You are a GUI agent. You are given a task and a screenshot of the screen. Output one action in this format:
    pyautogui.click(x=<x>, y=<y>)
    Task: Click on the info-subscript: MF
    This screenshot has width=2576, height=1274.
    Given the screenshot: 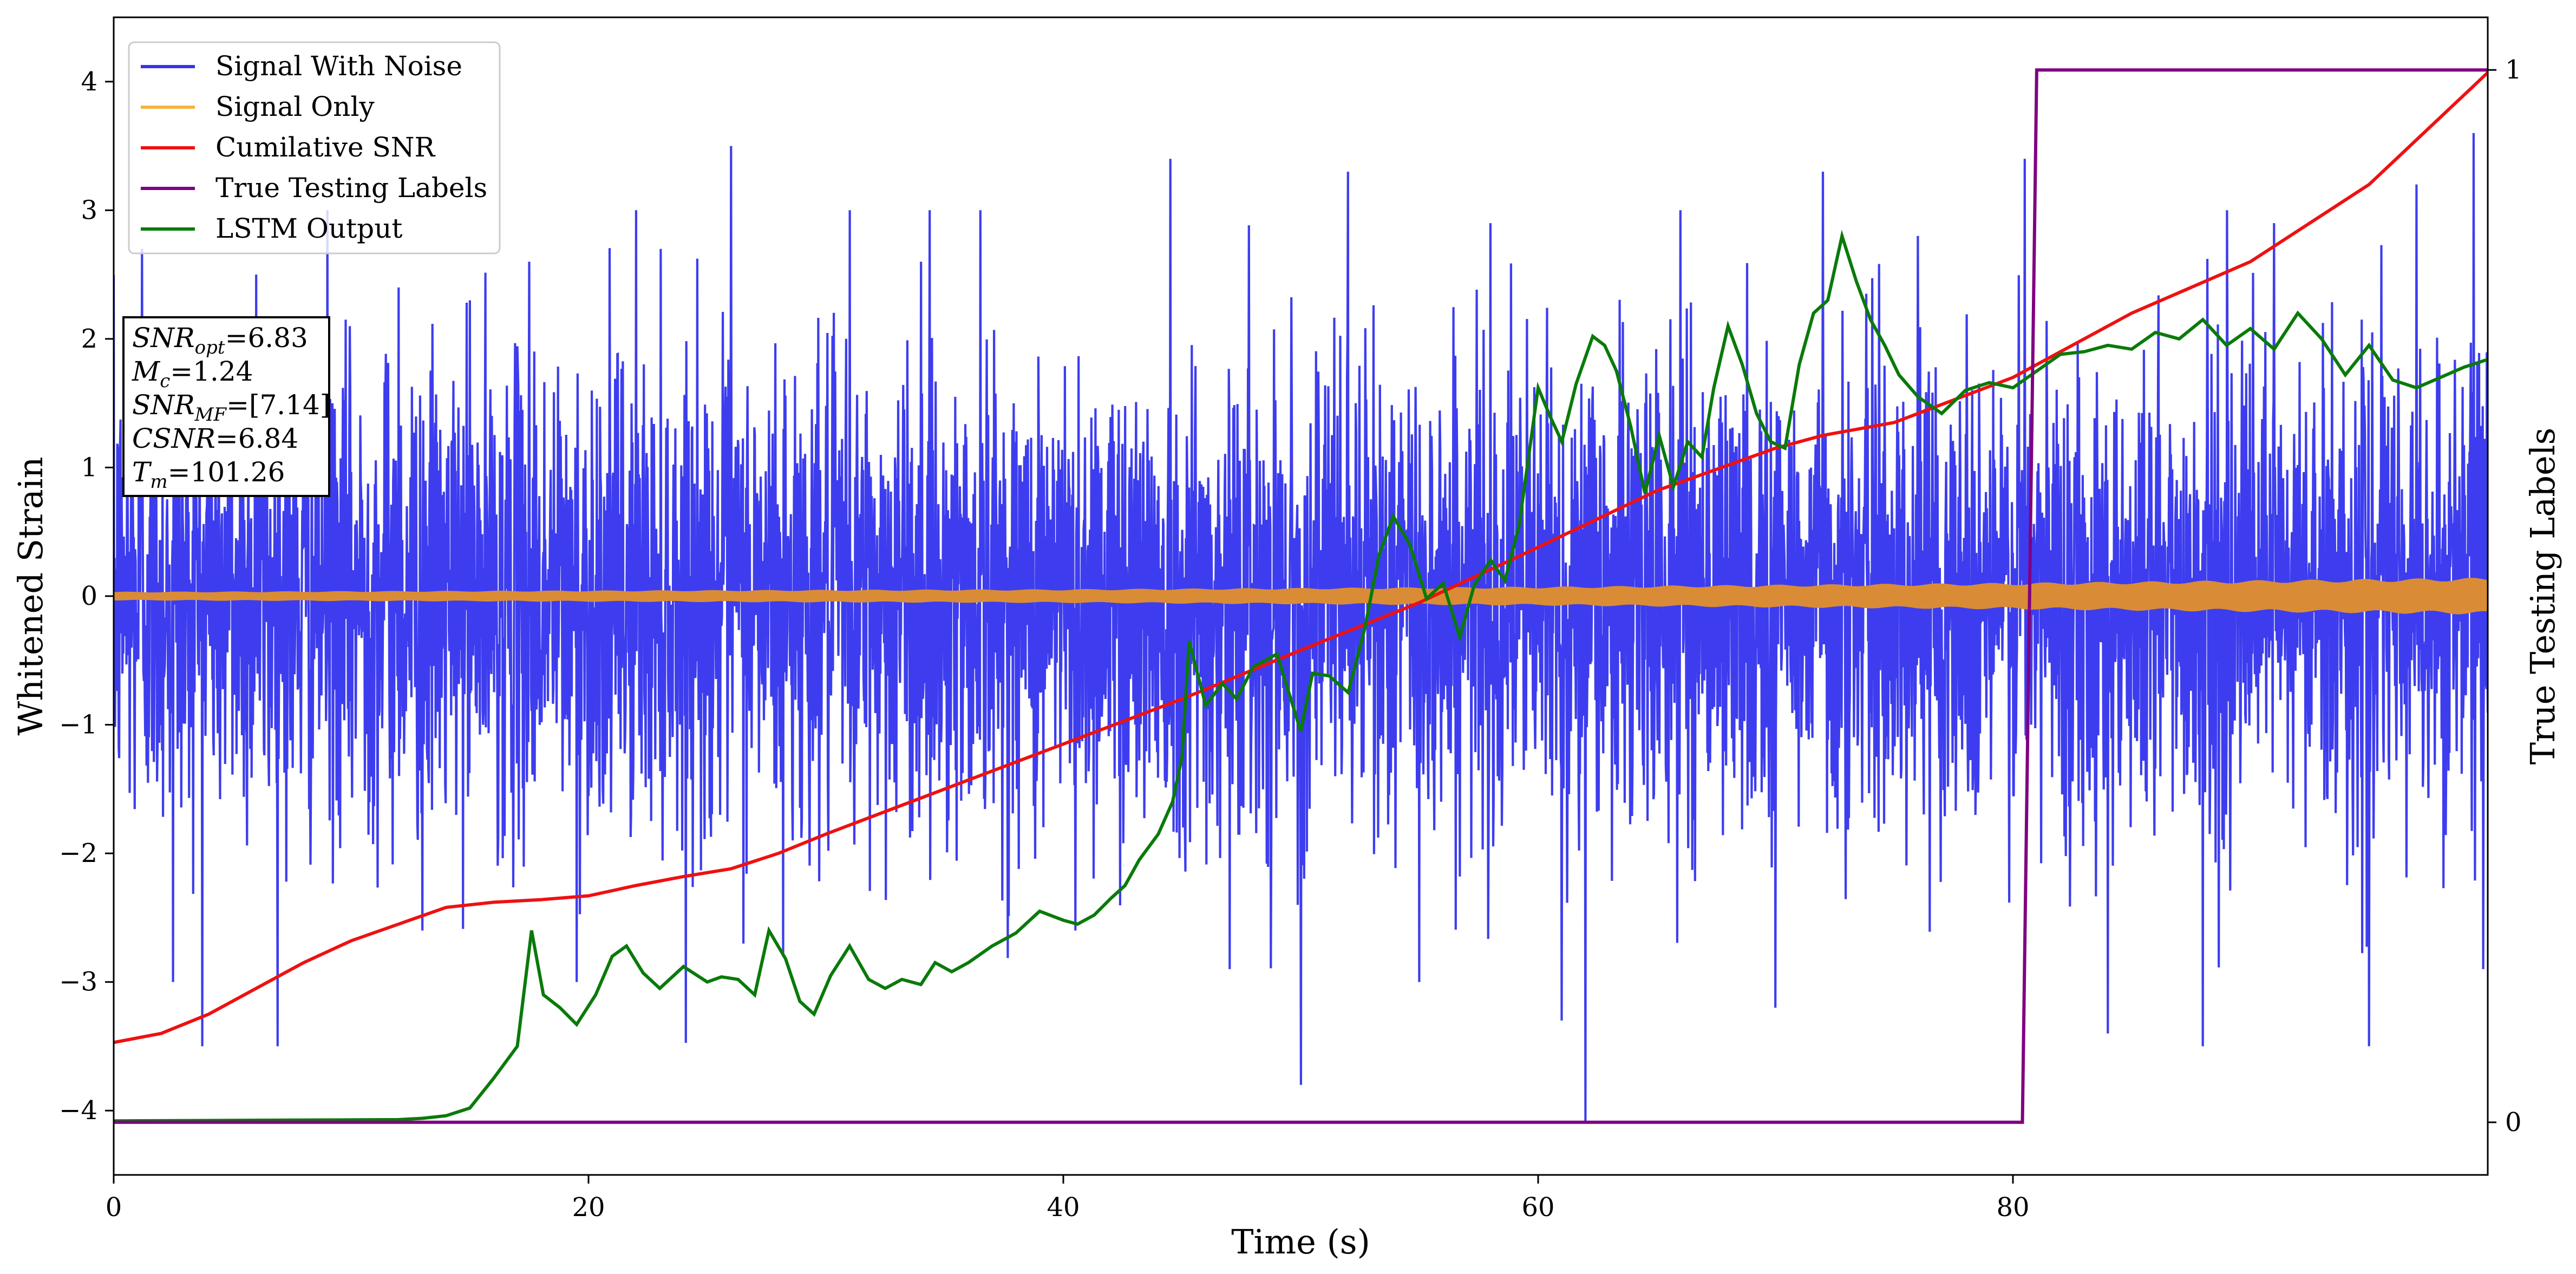 What is the action you would take?
    pyautogui.click(x=211, y=415)
    